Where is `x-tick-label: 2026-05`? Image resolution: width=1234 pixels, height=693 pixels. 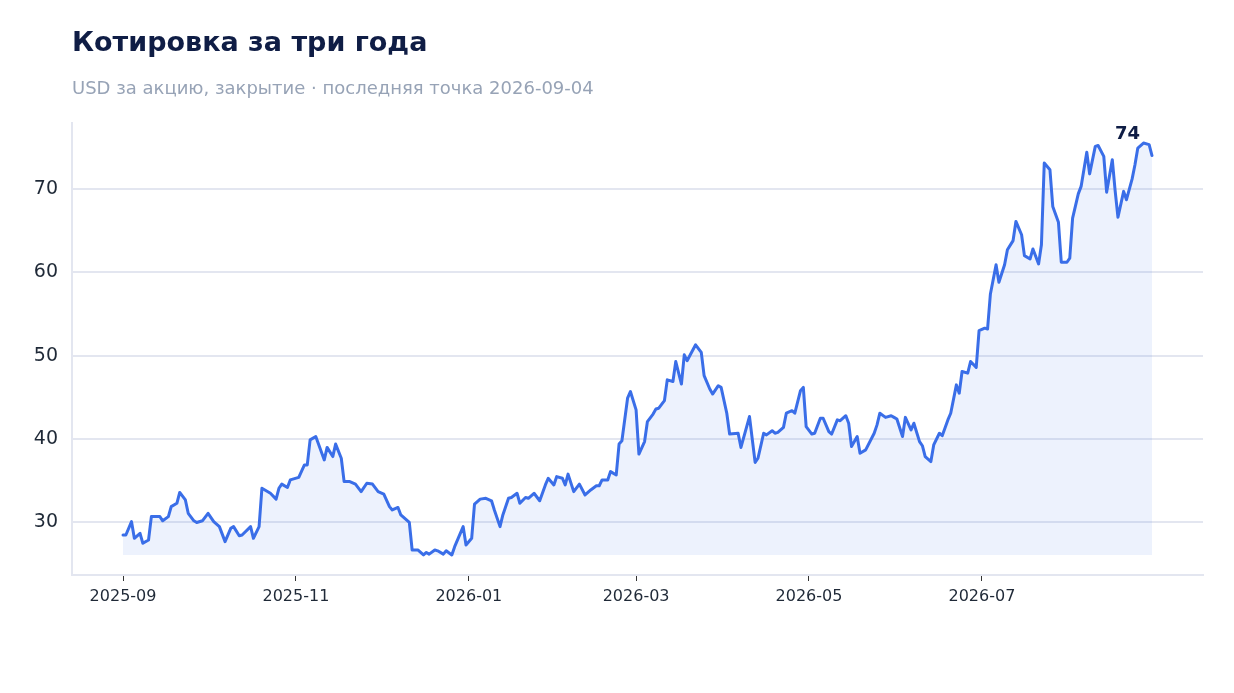
x-tick-label: 2026-05 is located at coordinates (809, 595).